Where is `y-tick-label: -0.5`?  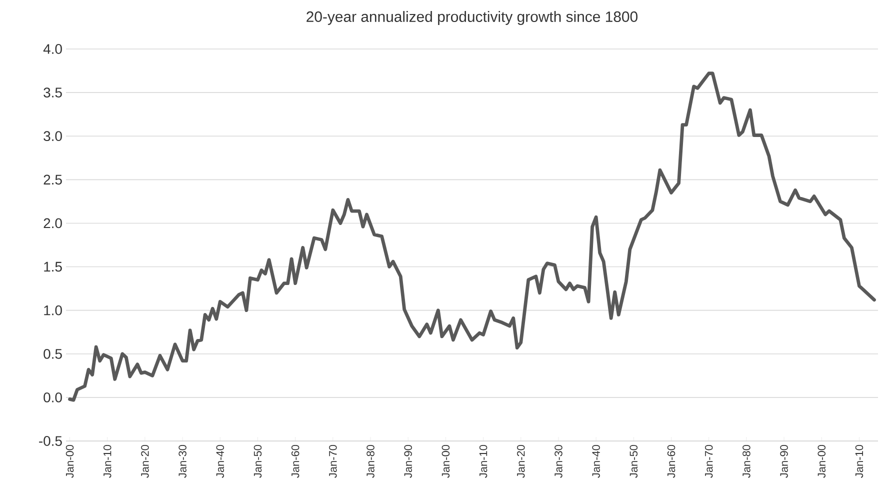
y-tick-label: -0.5 is located at coordinates (50, 441).